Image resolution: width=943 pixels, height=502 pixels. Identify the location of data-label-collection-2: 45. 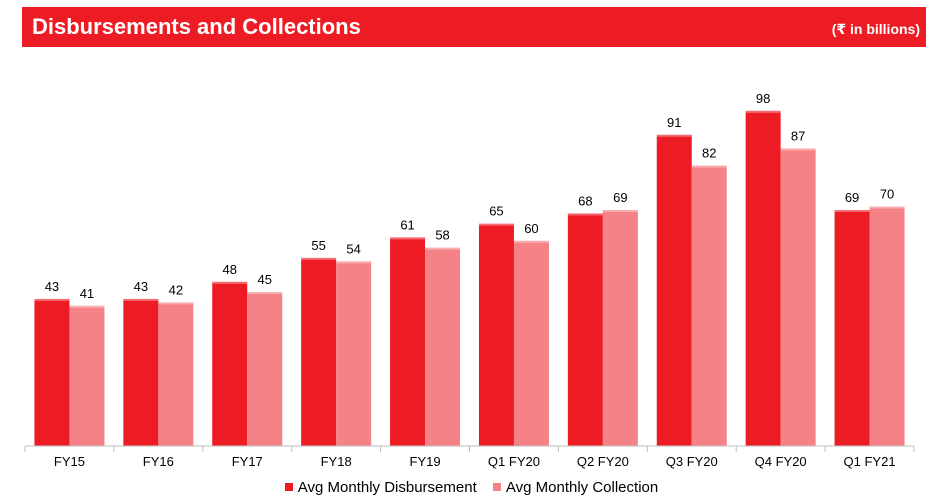
(265, 279).